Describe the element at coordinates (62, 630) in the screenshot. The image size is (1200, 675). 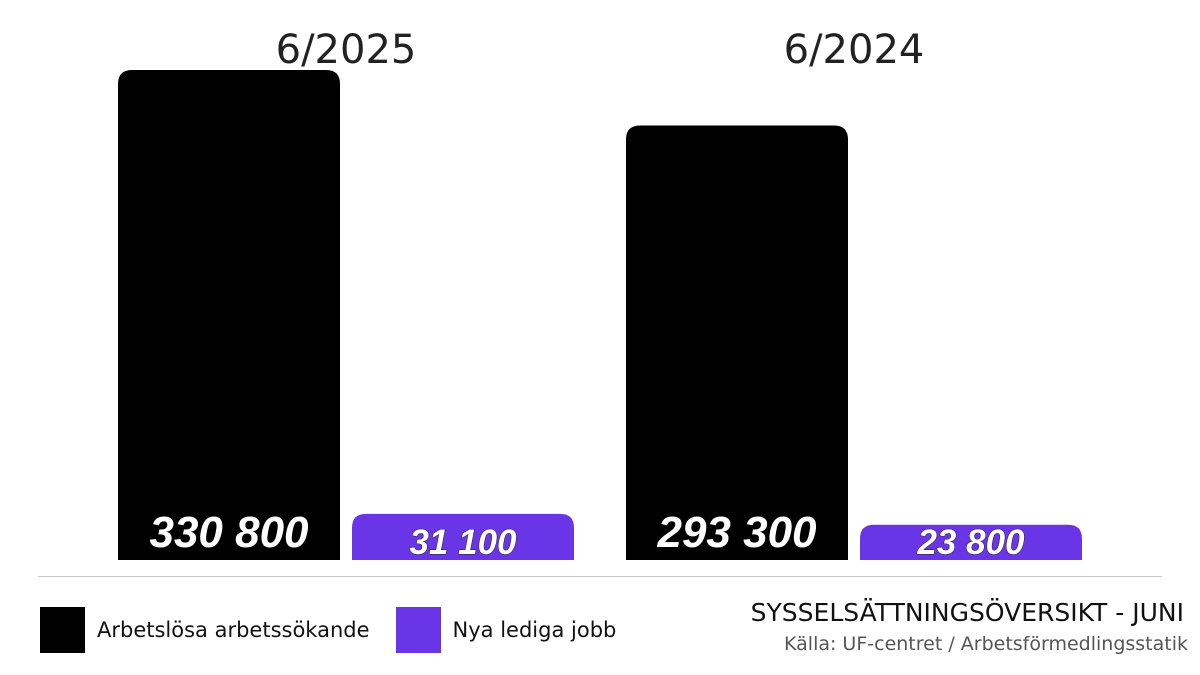
I see `legend-swatch-unemployed` at that location.